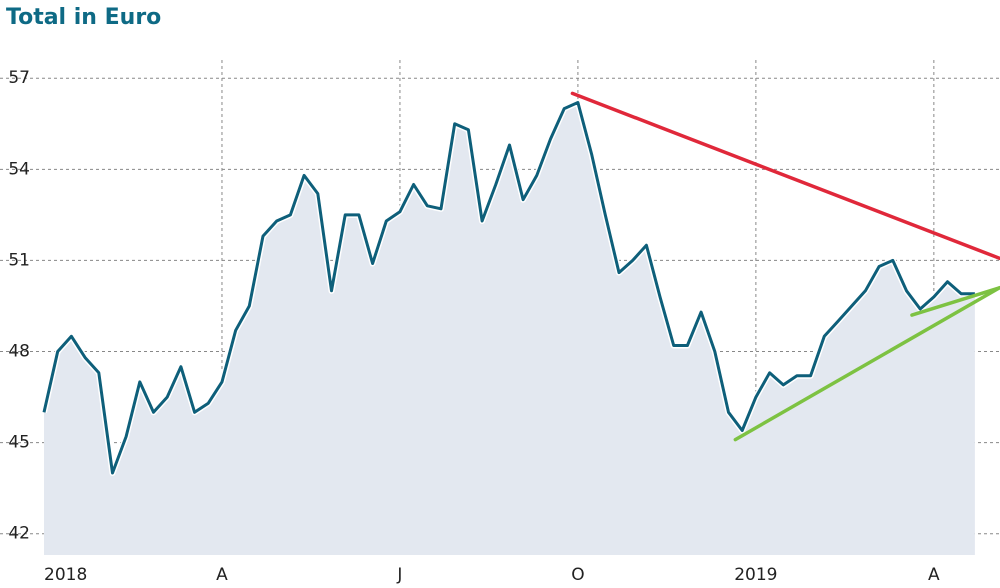 The image size is (1000, 588). Describe the element at coordinates (577, 575) in the screenshot. I see `x-tick-label: O` at that location.